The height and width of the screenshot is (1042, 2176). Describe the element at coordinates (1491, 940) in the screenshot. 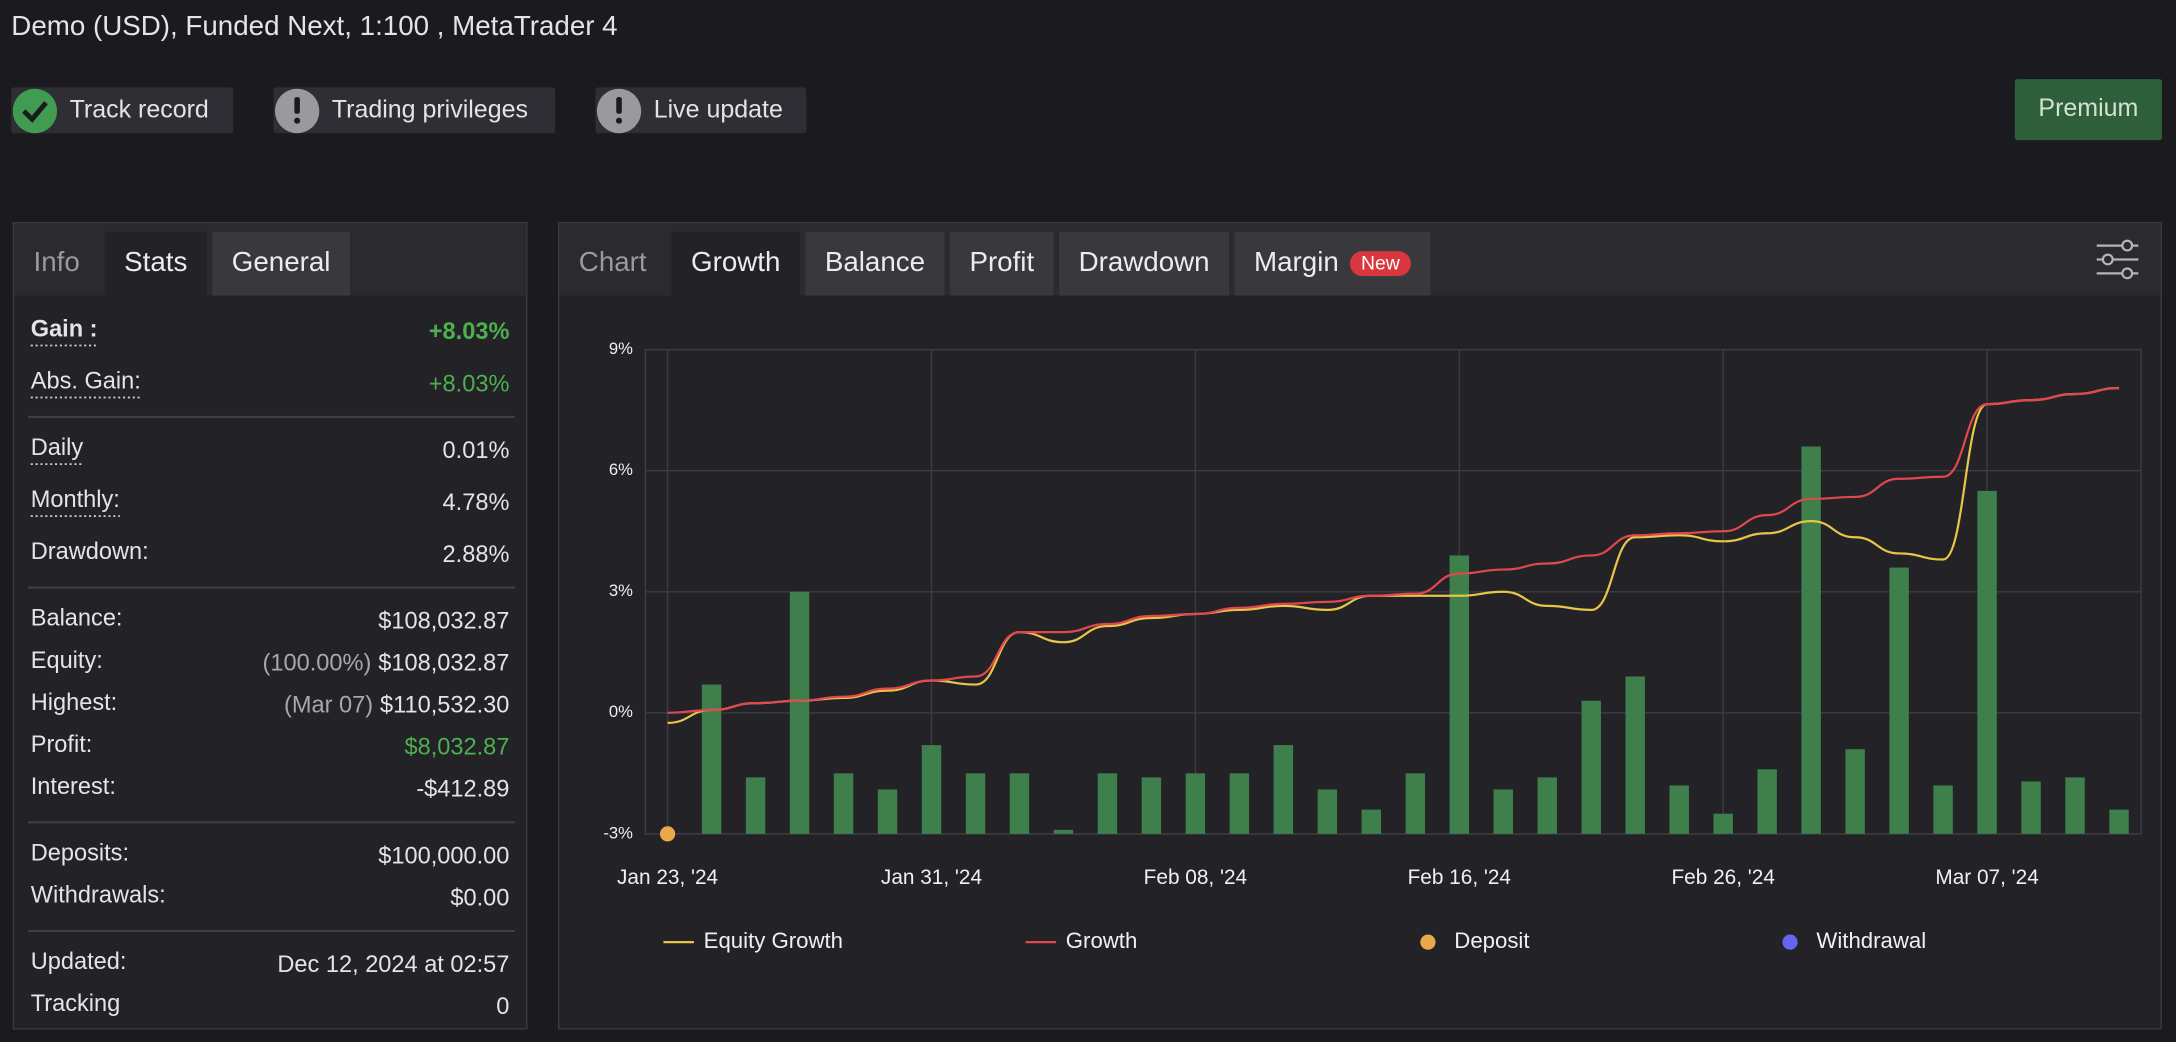

I see `legend-label: Deposit` at that location.